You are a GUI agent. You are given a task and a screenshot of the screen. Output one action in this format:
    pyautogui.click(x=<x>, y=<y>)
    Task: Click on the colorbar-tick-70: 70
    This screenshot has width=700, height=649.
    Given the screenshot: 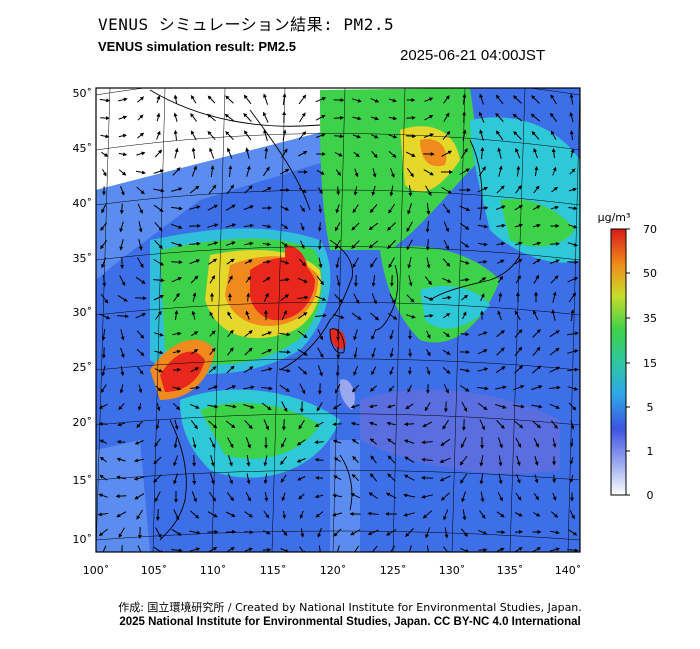 What is the action you would take?
    pyautogui.click(x=650, y=229)
    